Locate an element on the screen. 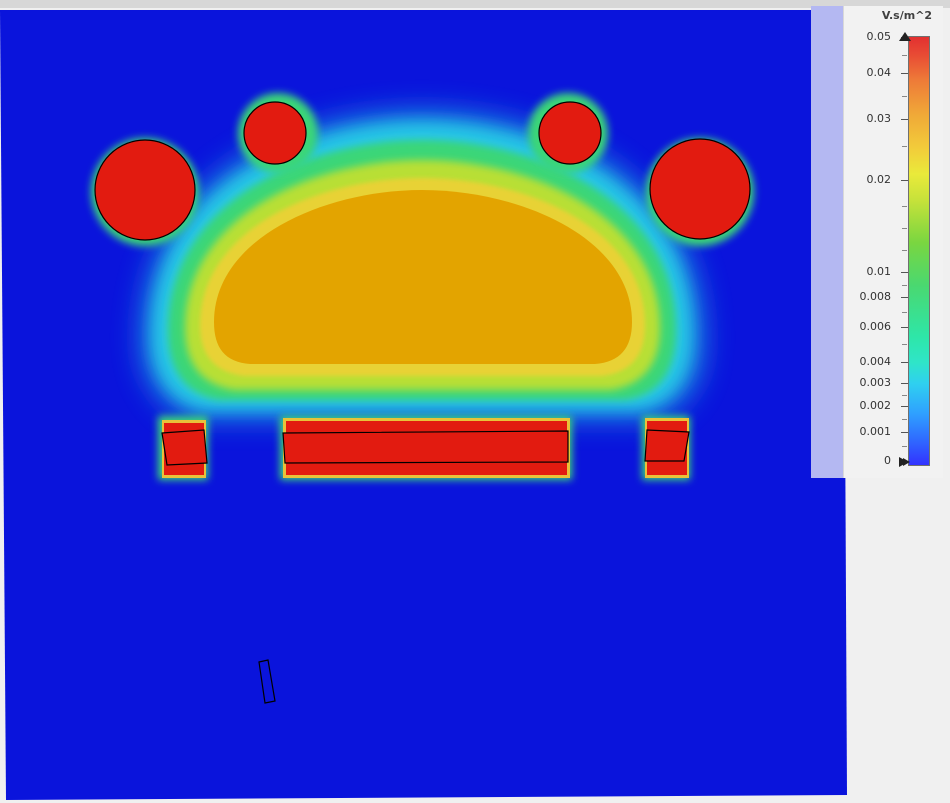  conductor-bar-left is located at coordinates (184, 449).